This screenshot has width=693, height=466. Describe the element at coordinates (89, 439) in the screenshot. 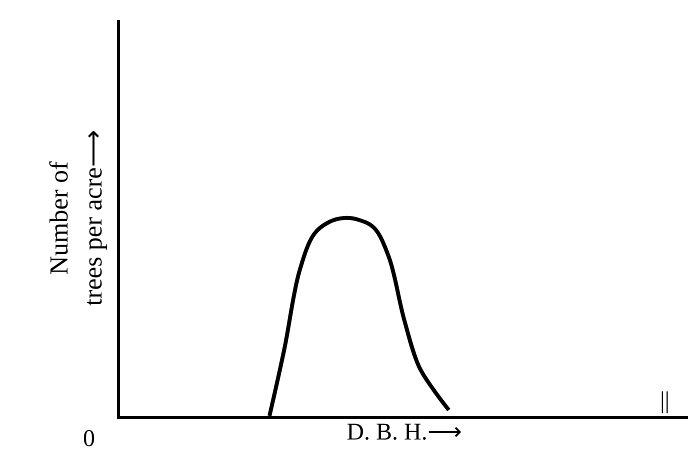

I see `text: 0` at that location.